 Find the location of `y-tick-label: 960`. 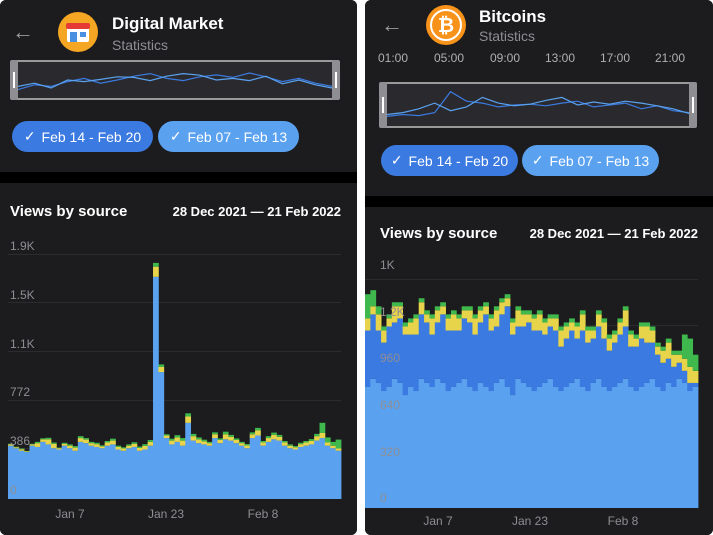

y-tick-label: 960 is located at coordinates (390, 358).